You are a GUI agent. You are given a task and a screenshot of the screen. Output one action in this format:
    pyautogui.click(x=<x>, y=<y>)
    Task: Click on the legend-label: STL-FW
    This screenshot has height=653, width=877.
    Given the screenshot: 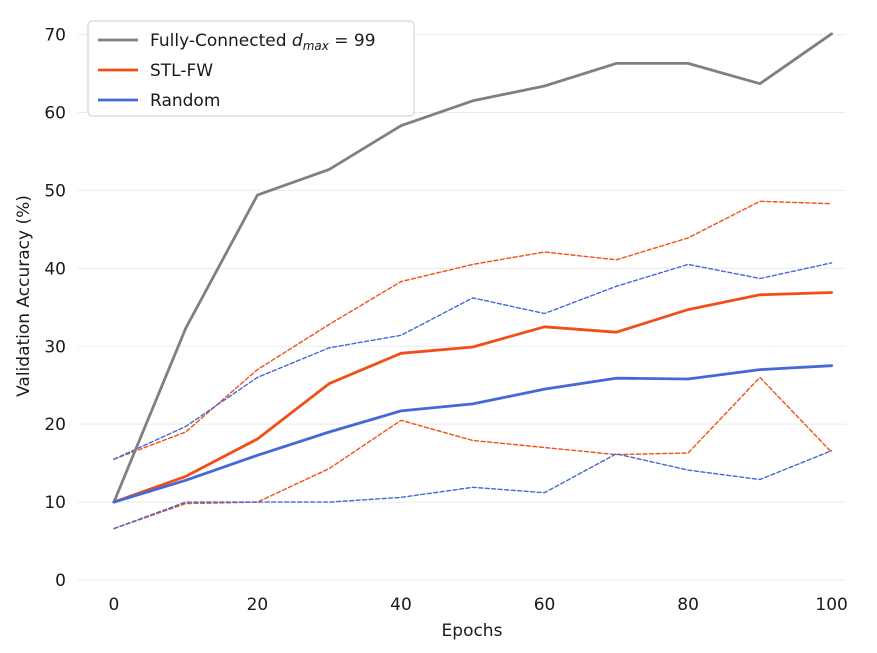 What is the action you would take?
    pyautogui.click(x=181, y=71)
    